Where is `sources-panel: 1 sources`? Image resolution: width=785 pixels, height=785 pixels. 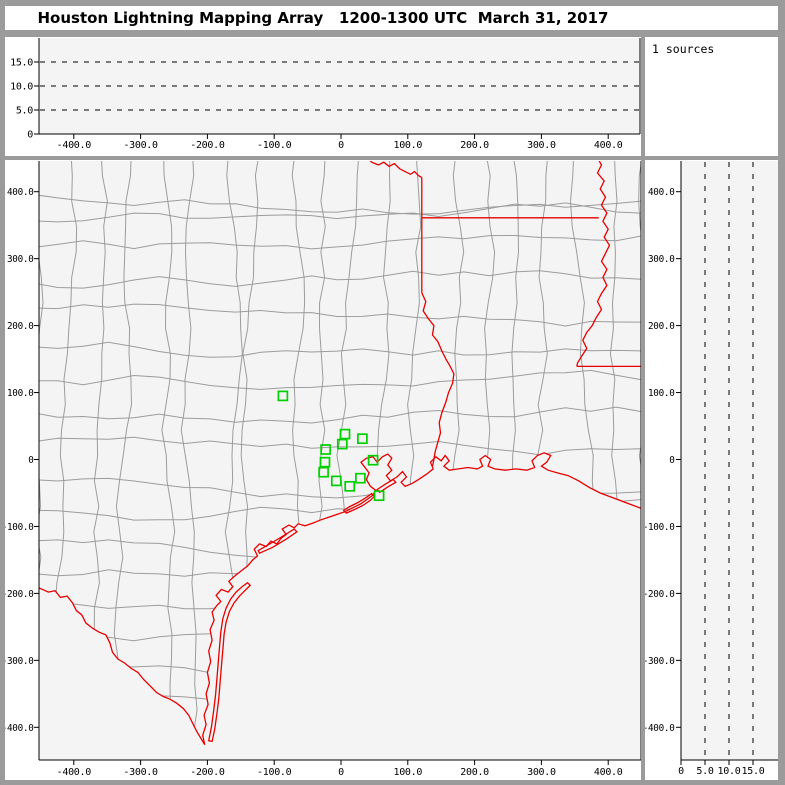
sources-panel: 1 sources is located at coordinates (711, 96).